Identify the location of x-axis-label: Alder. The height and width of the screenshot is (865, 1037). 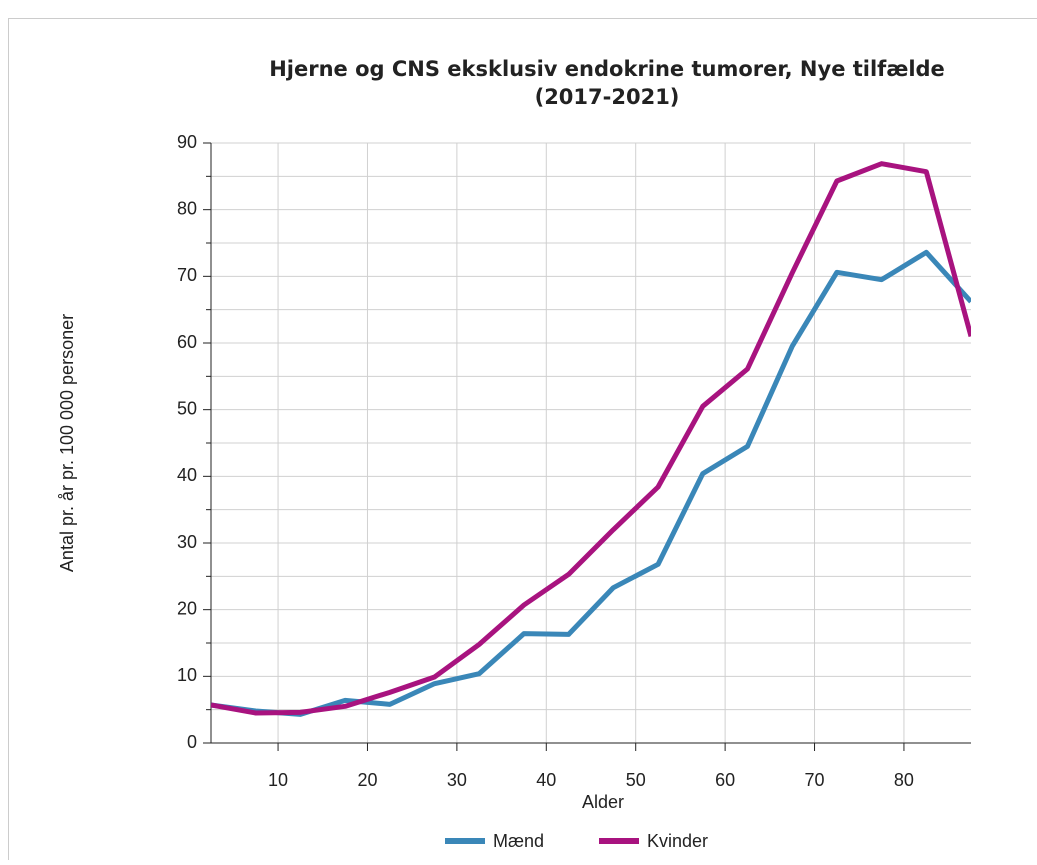
(603, 802).